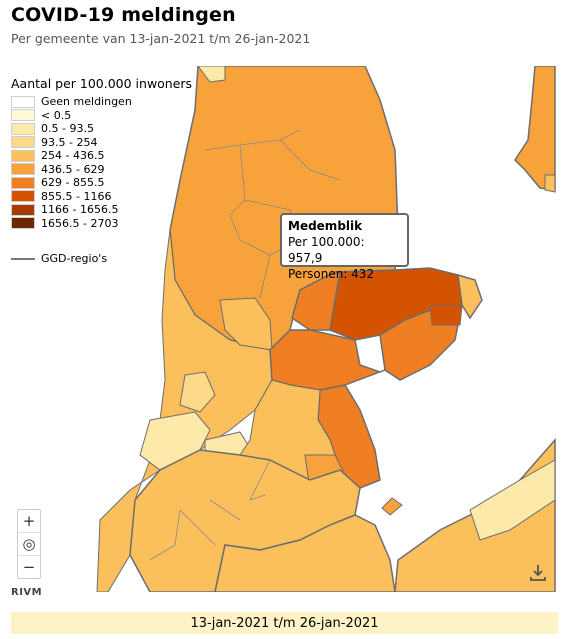 The height and width of the screenshot is (639, 569). I want to click on region-south-west, so click(245, 520).